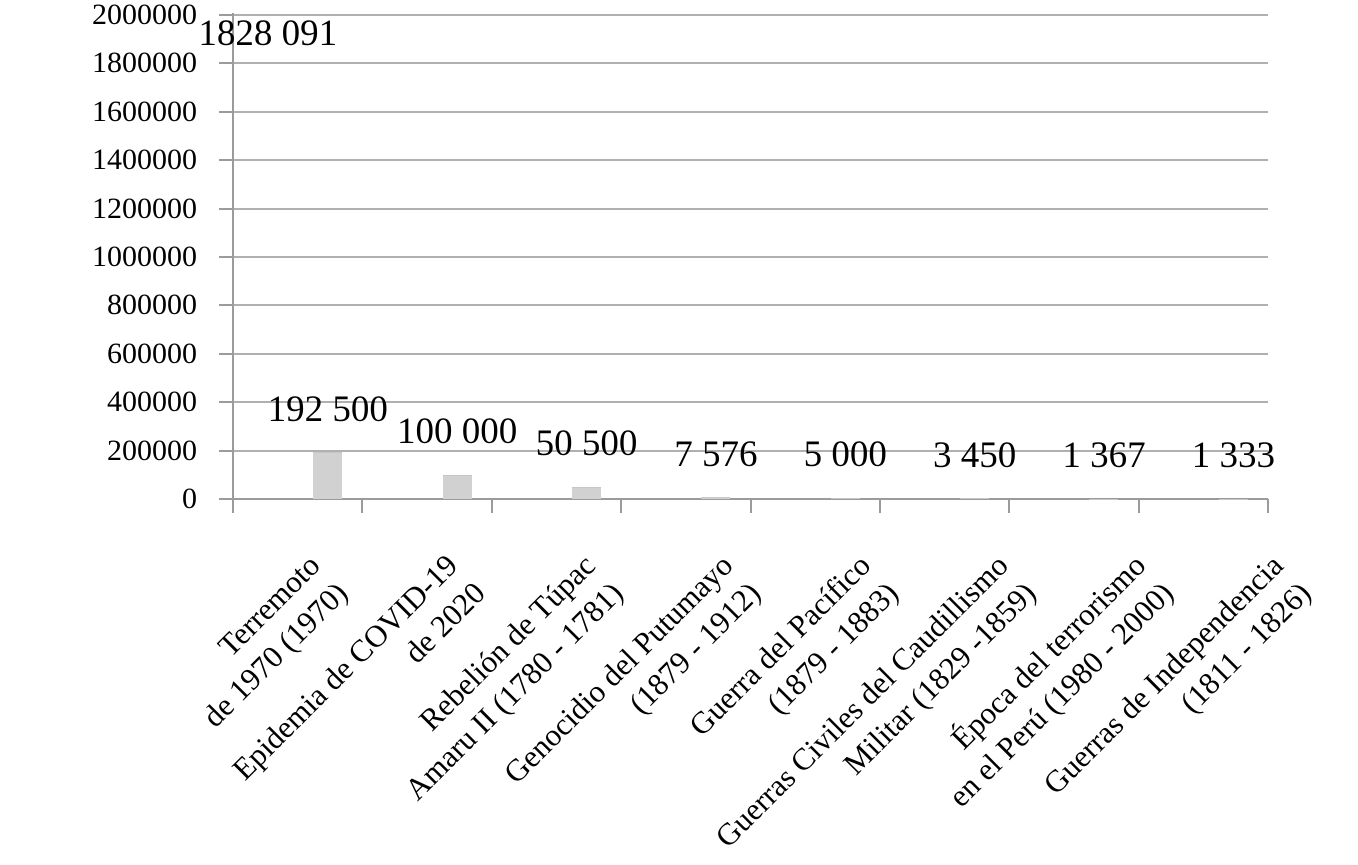  What do you see at coordinates (1104, 456) in the screenshot?
I see `bar-value-label: 1 367` at bounding box center [1104, 456].